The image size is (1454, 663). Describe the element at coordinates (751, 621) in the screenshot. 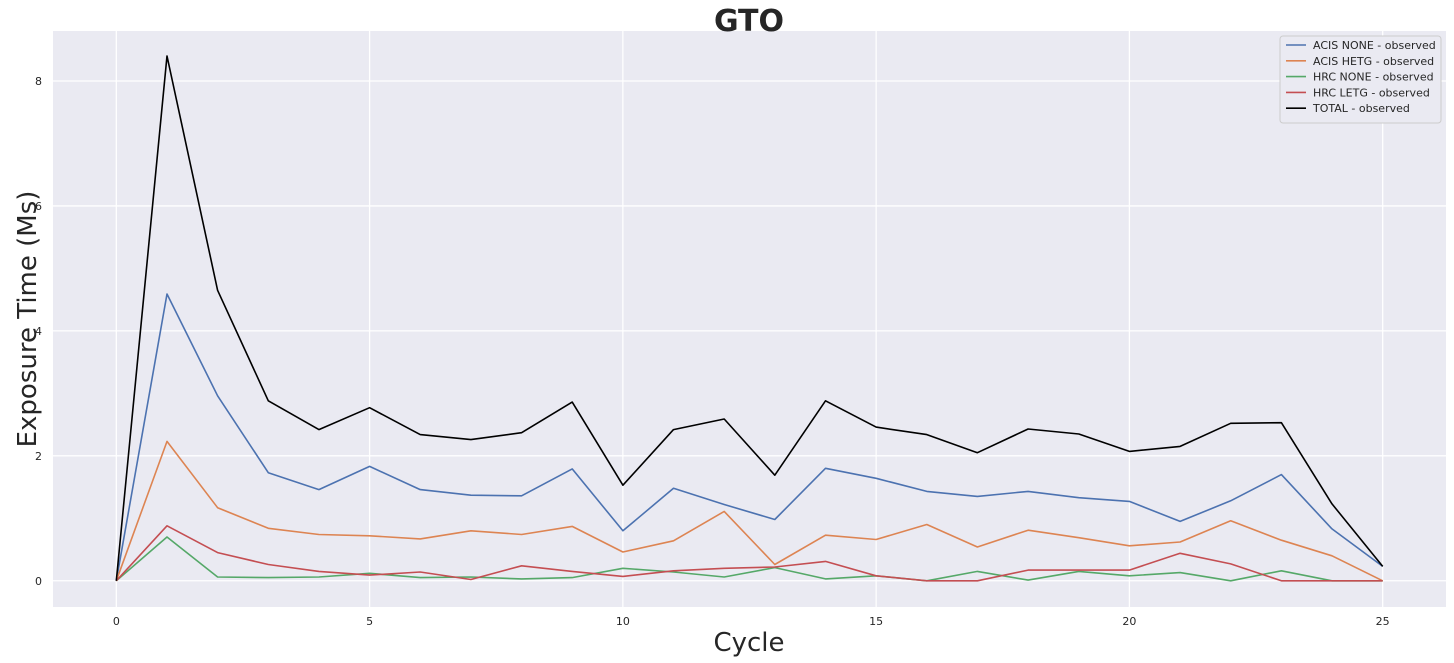

I see `x-ticks: 0 5 10 15 20 25` at that location.